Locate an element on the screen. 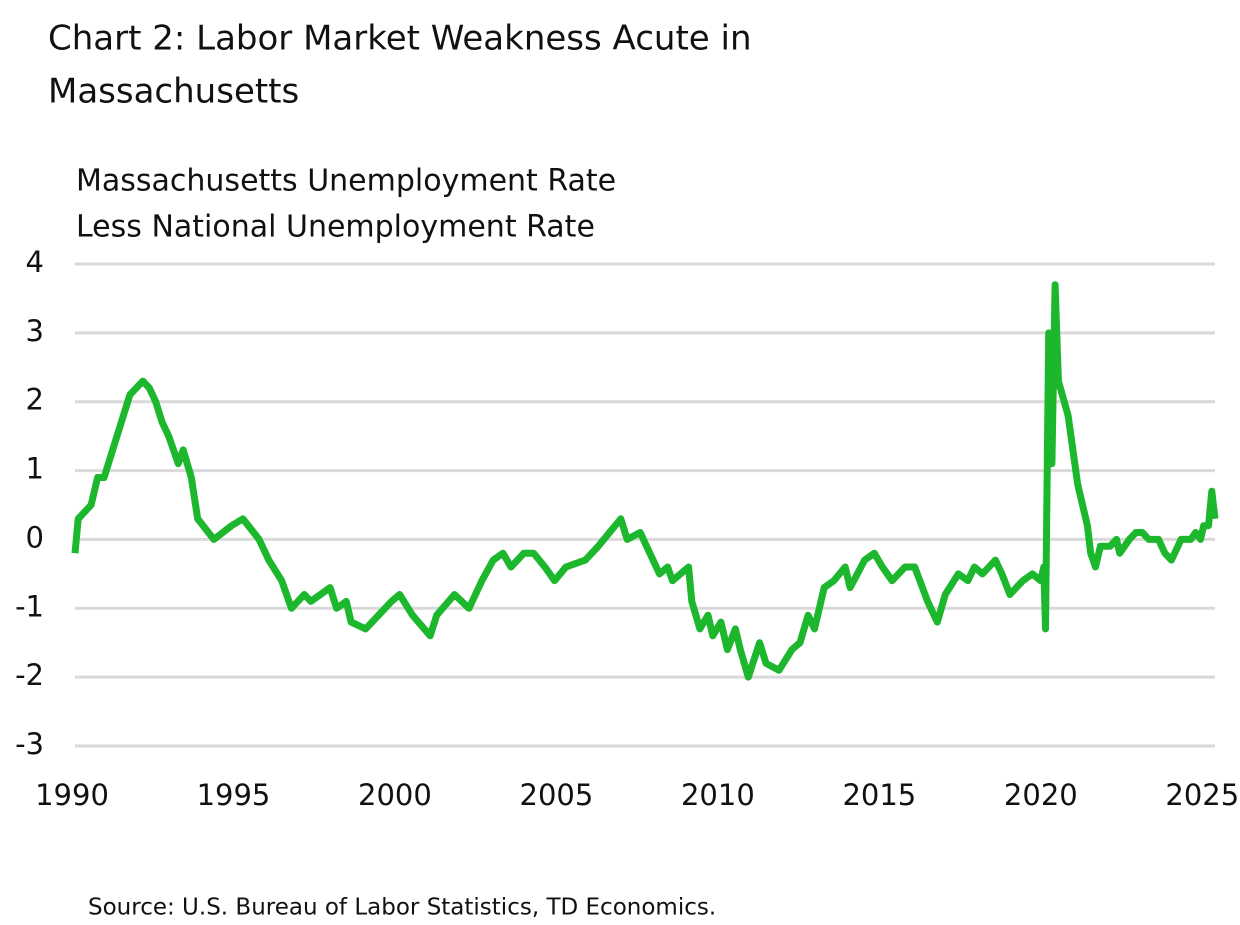 Image resolution: width=1240 pixels, height=925 pixels. x-tick-label: 2020 is located at coordinates (1041, 795).